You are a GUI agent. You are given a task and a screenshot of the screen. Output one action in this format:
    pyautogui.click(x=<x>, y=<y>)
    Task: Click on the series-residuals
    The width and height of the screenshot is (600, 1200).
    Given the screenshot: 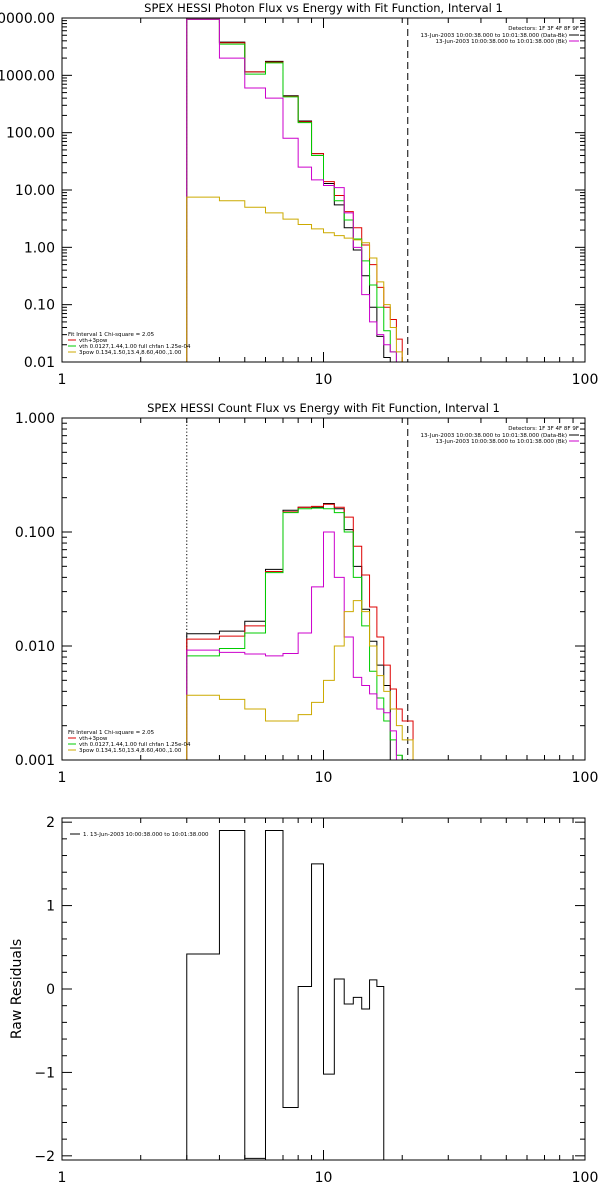 What is the action you would take?
    pyautogui.click(x=285, y=995)
    